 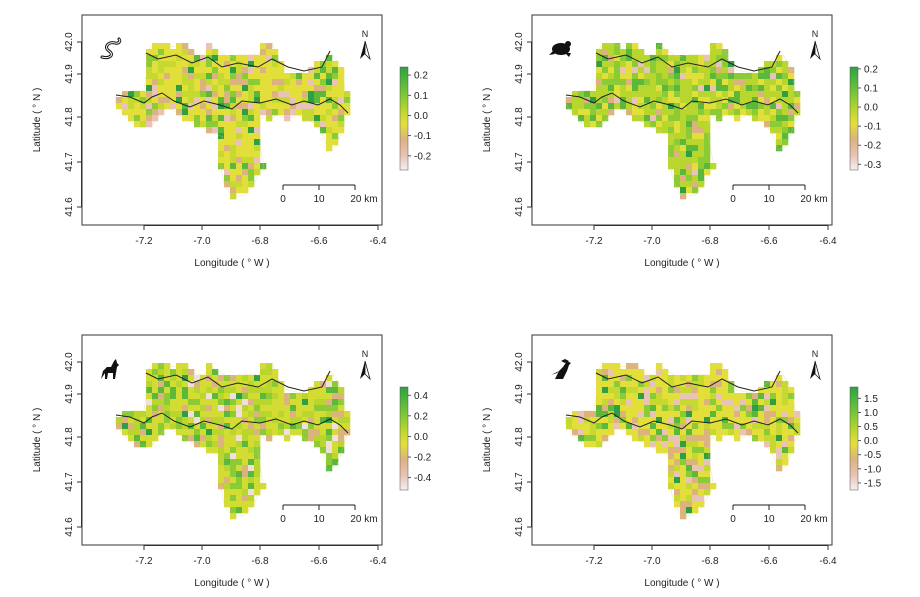 I want to click on colorbar-tick-label: 1.0, so click(x=871, y=413).